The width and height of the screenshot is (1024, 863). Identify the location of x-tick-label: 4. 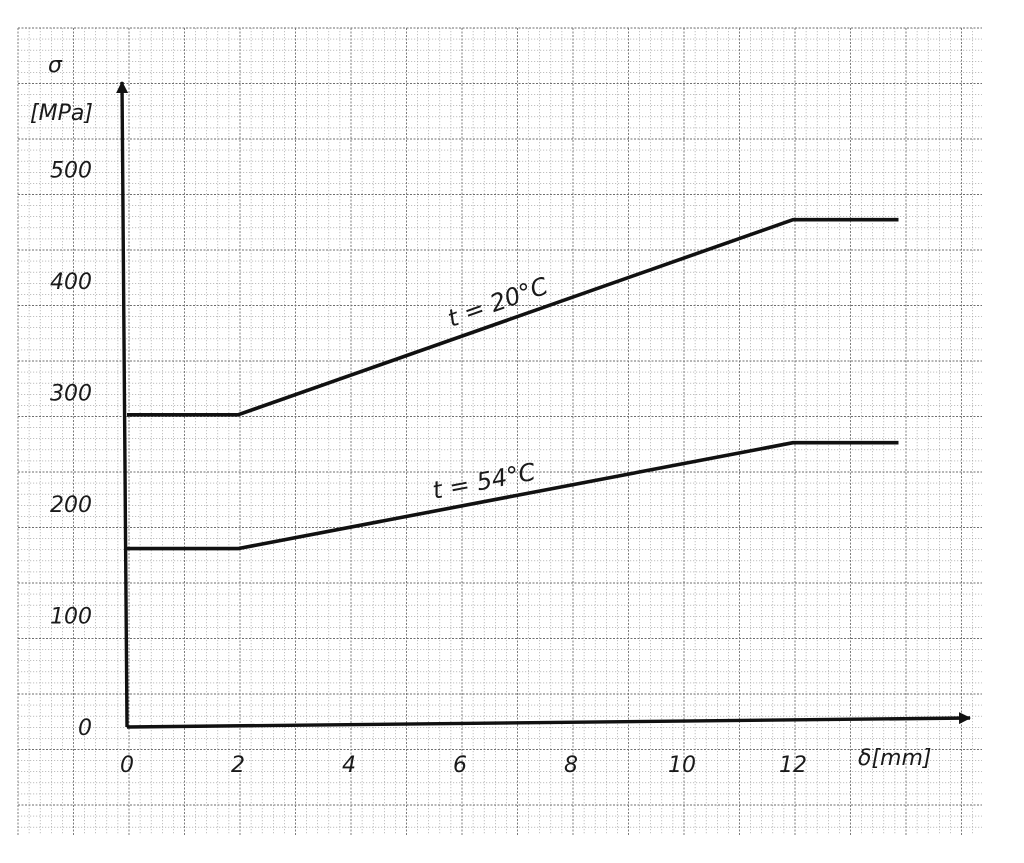
(349, 765).